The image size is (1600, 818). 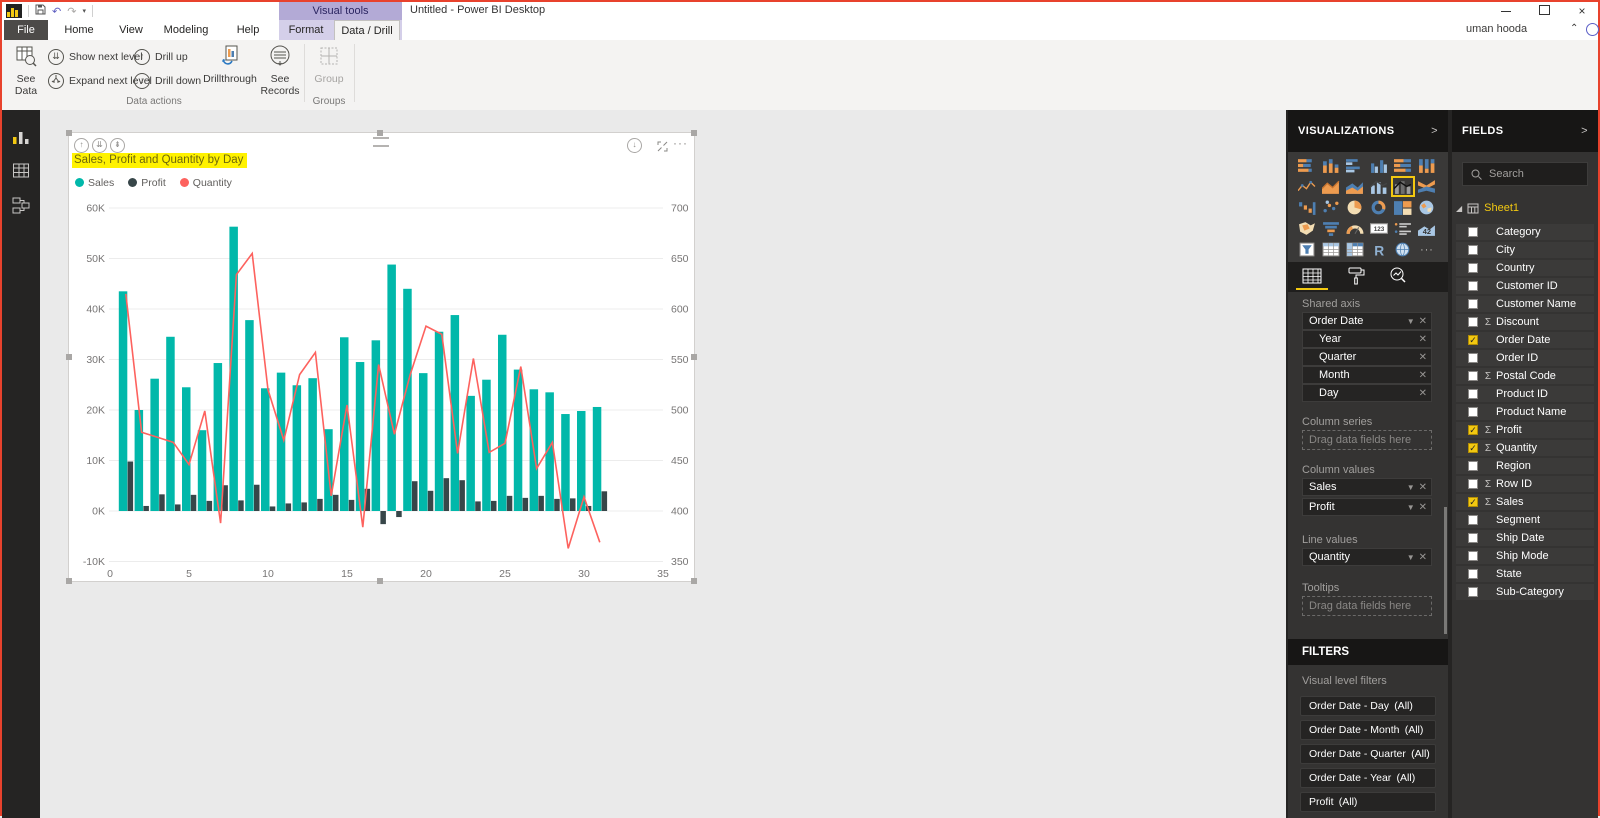 What do you see at coordinates (1355, 228) in the screenshot?
I see `visual-type-gauge-icon` at bounding box center [1355, 228].